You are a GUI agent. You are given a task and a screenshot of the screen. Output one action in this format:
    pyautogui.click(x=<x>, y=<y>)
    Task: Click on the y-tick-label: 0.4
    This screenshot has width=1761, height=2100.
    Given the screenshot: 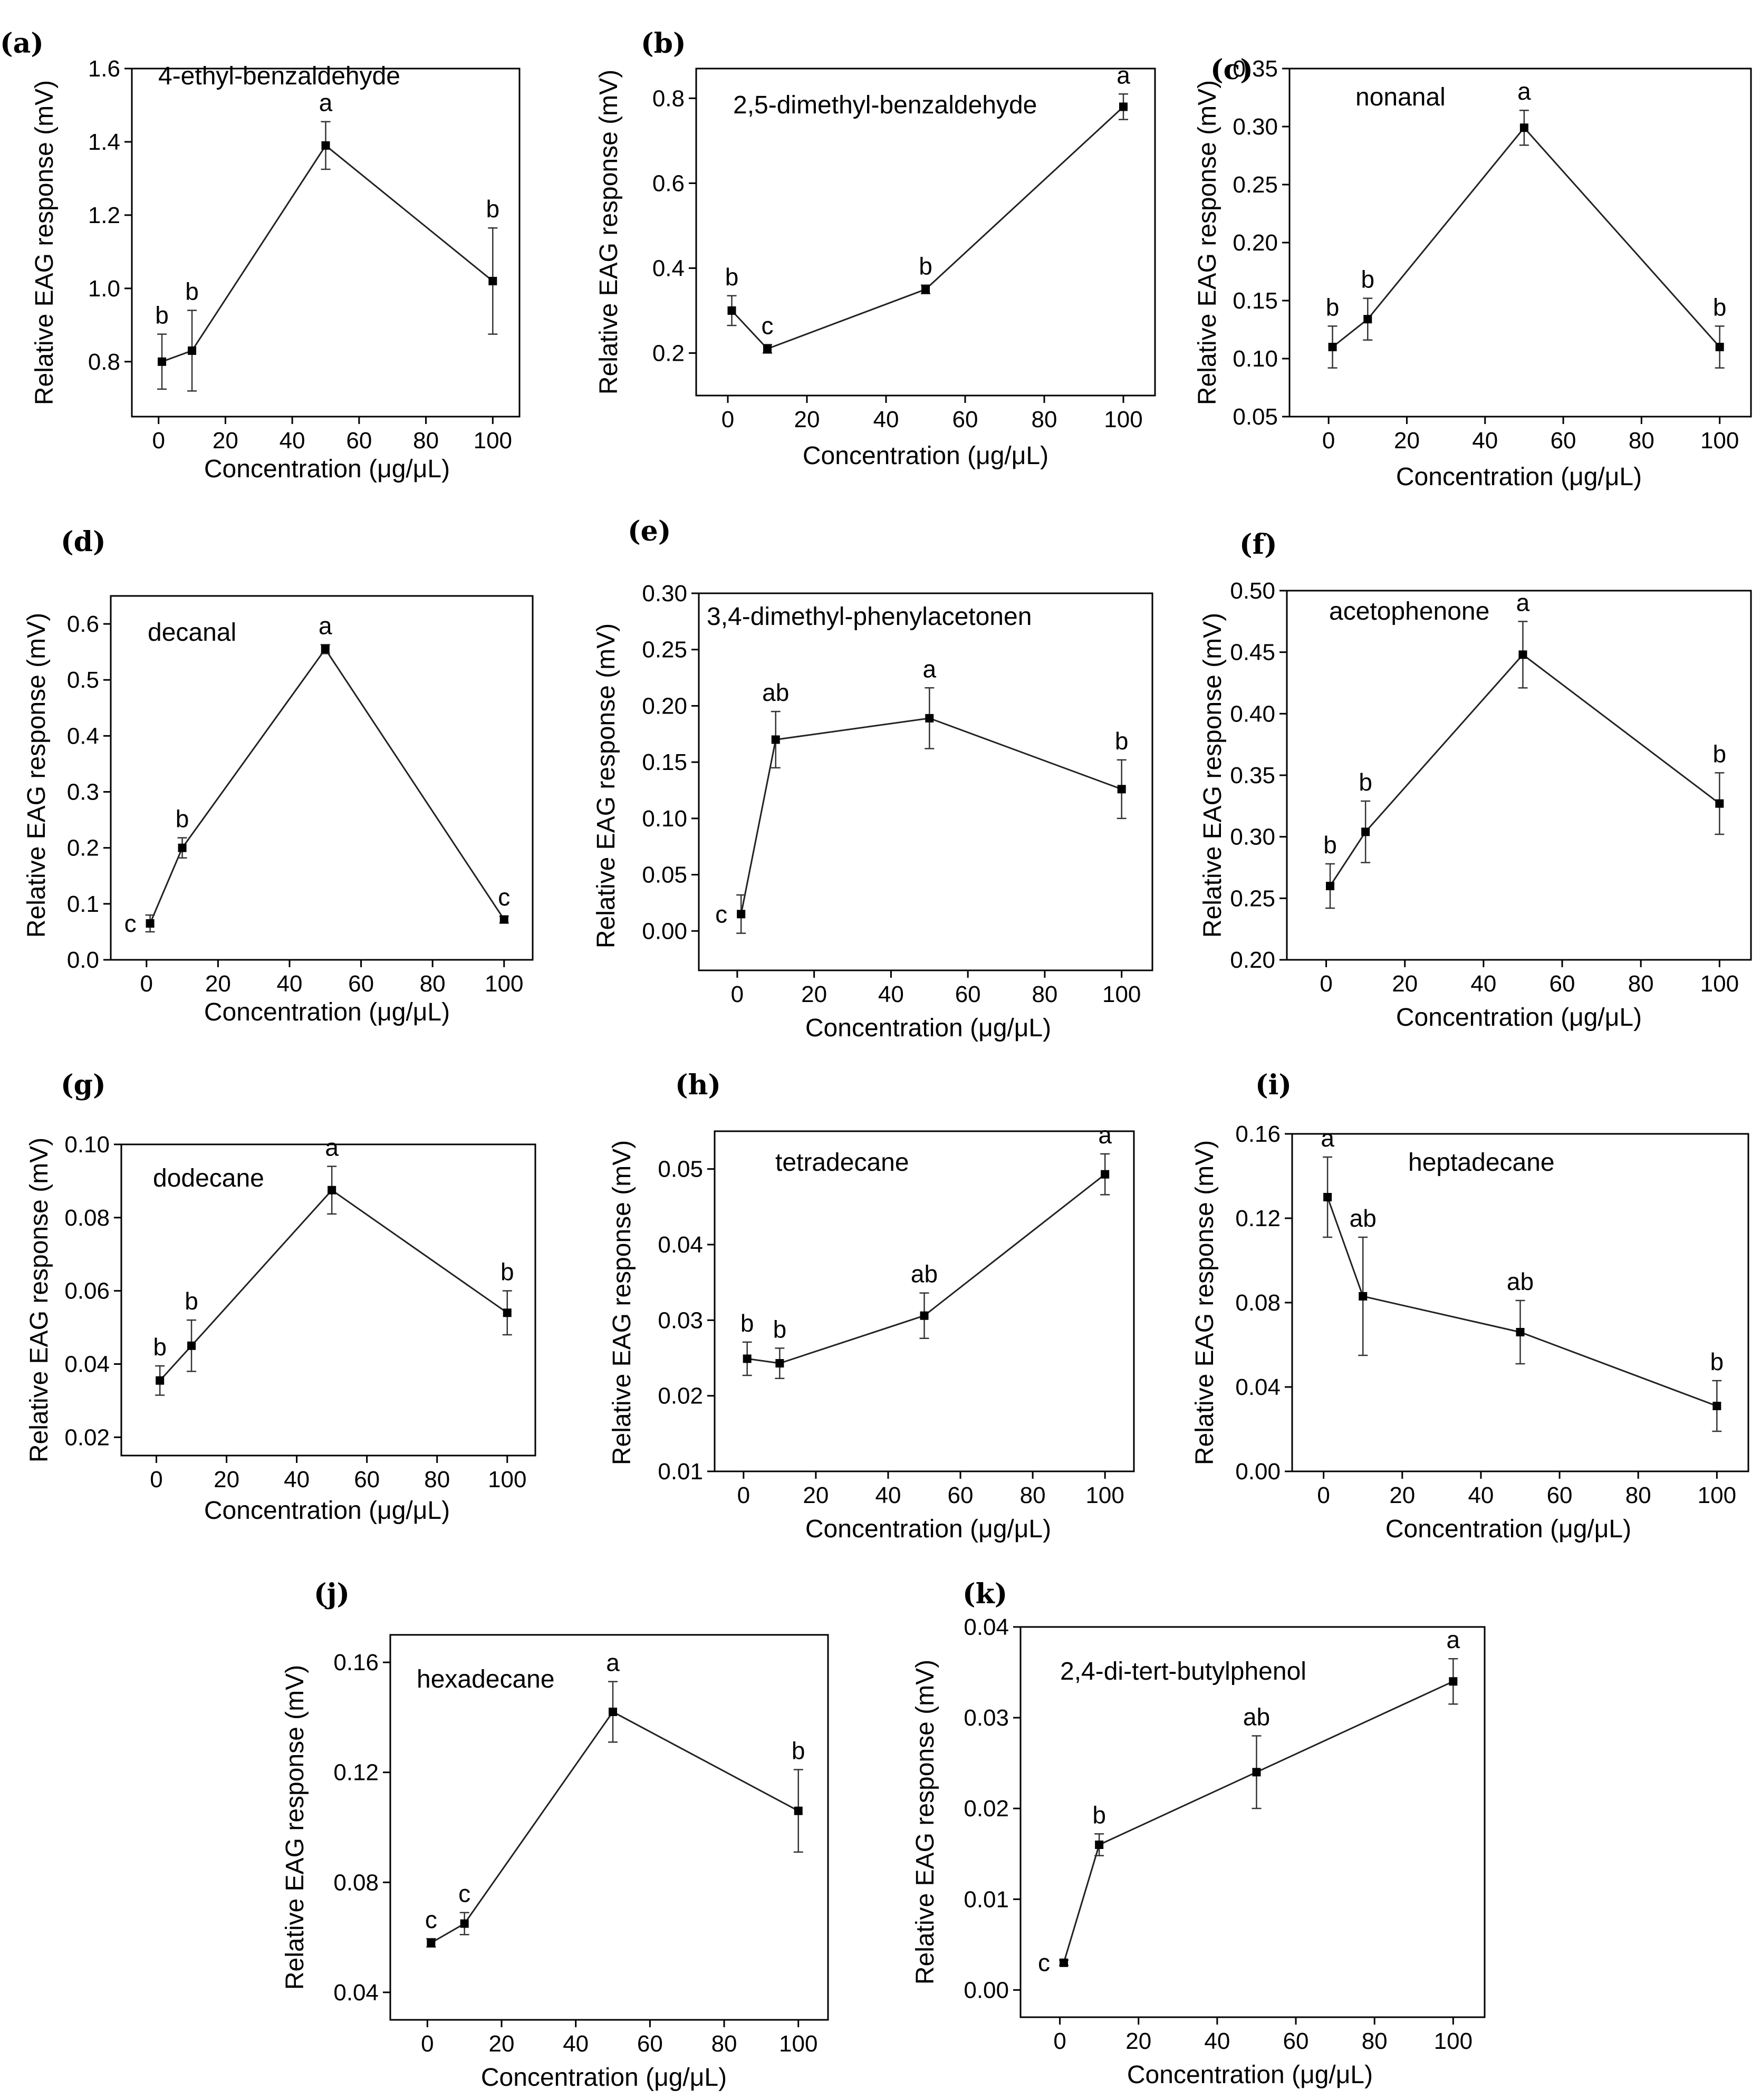 What is the action you would take?
    pyautogui.click(x=83, y=736)
    